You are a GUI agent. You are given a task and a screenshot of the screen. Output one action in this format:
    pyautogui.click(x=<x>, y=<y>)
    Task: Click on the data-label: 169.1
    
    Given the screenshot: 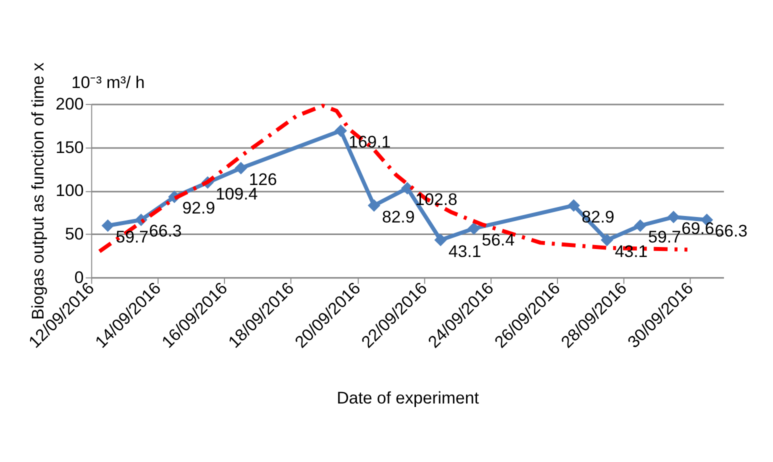 What is the action you would take?
    pyautogui.click(x=369, y=142)
    